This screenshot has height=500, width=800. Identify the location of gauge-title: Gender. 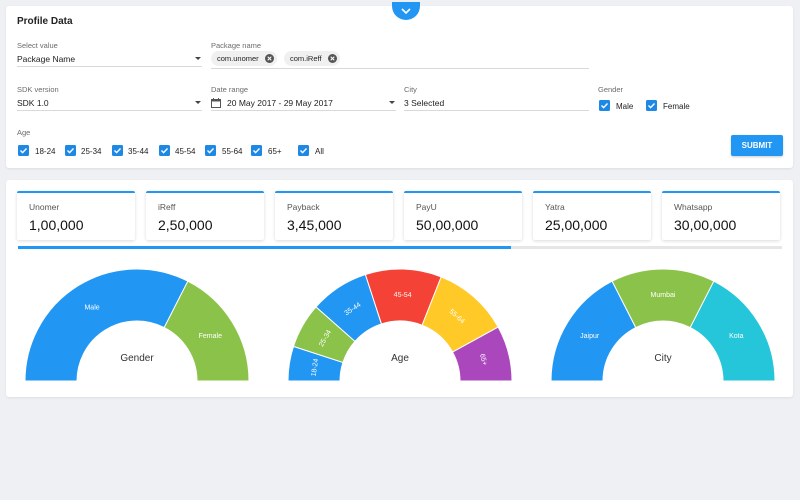
(137, 358).